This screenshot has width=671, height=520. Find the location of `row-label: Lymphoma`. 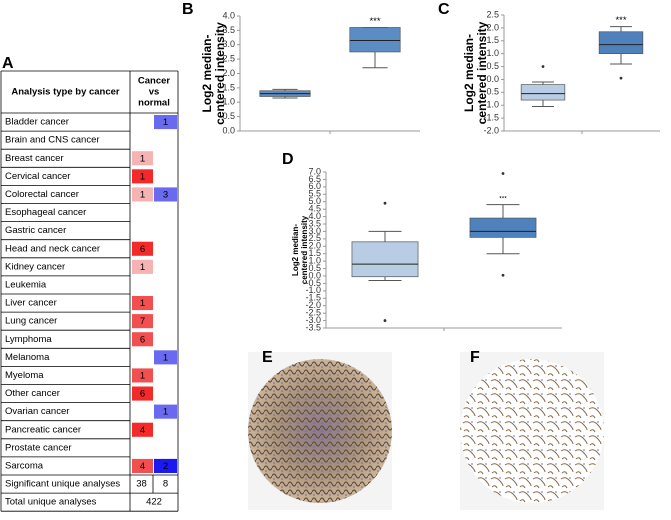

row-label: Lymphoma is located at coordinates (28, 339).